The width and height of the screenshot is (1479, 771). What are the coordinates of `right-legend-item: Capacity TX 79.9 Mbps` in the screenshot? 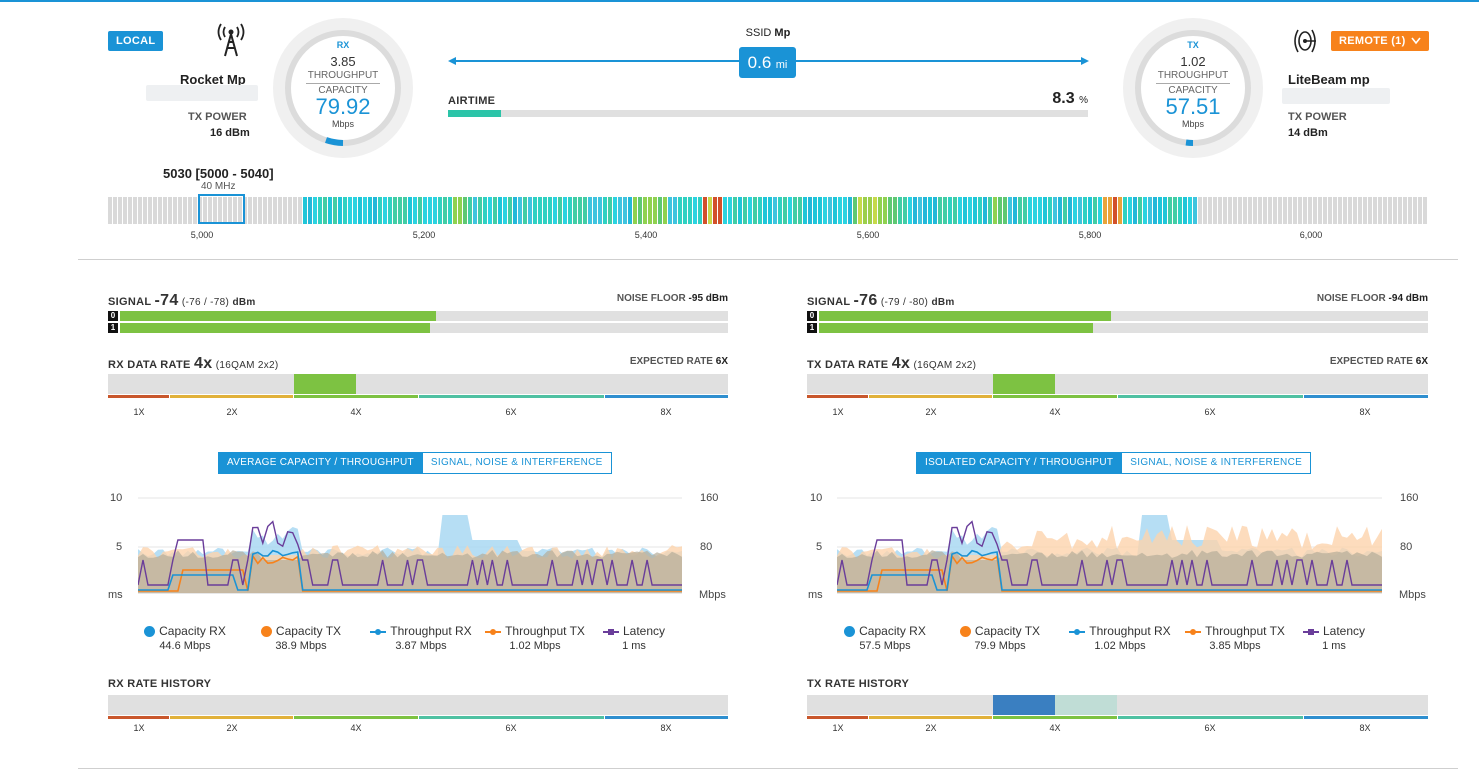 It's located at (1000, 638).